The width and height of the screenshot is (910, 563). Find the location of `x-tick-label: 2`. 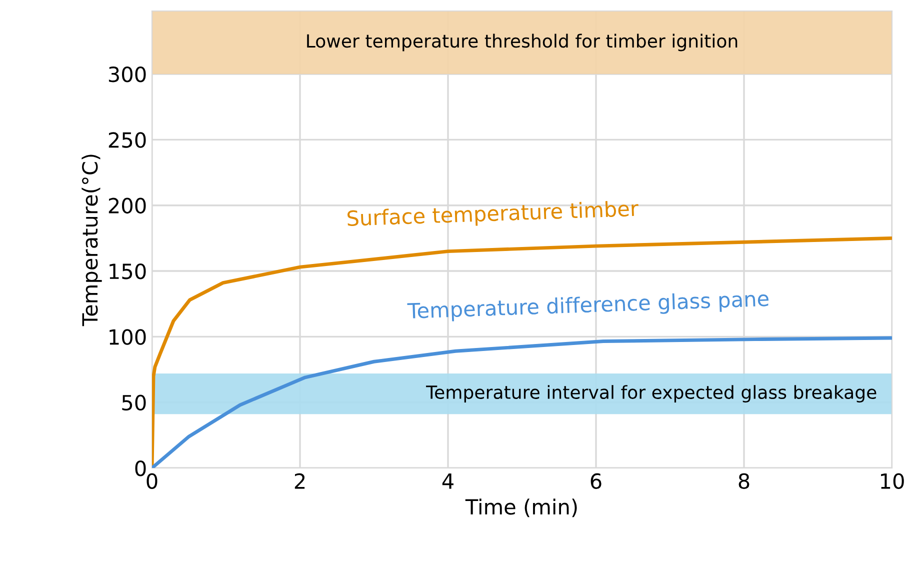

x-tick-label: 2 is located at coordinates (299, 481).